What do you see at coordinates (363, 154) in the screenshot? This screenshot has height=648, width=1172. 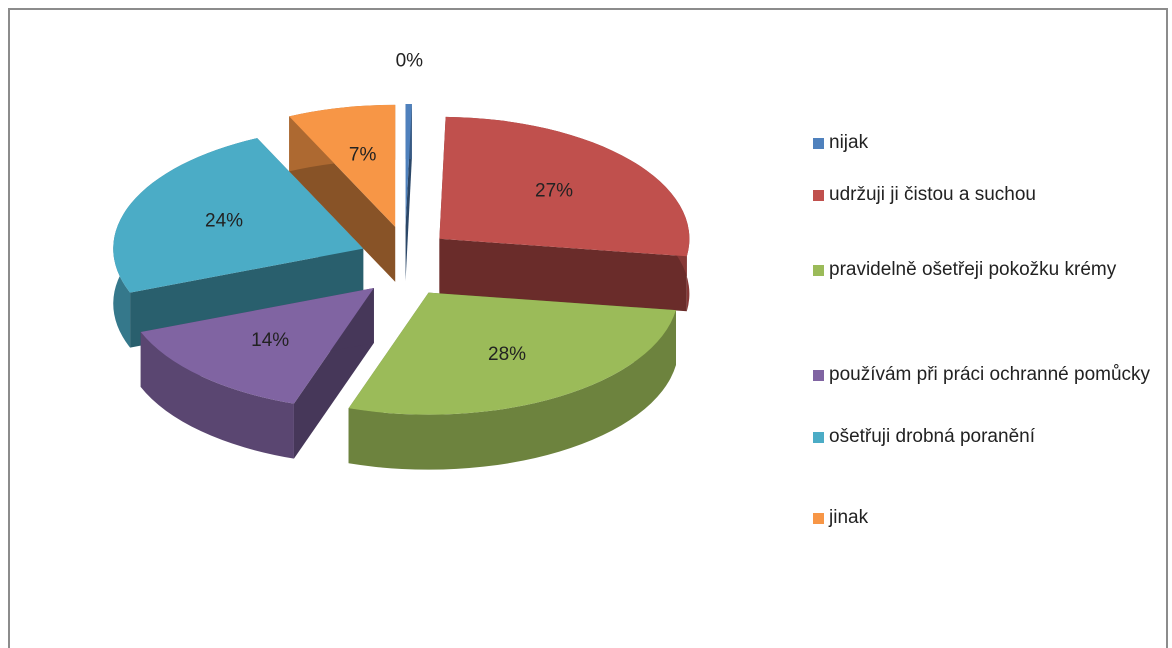 I see `data-label: 7%` at bounding box center [363, 154].